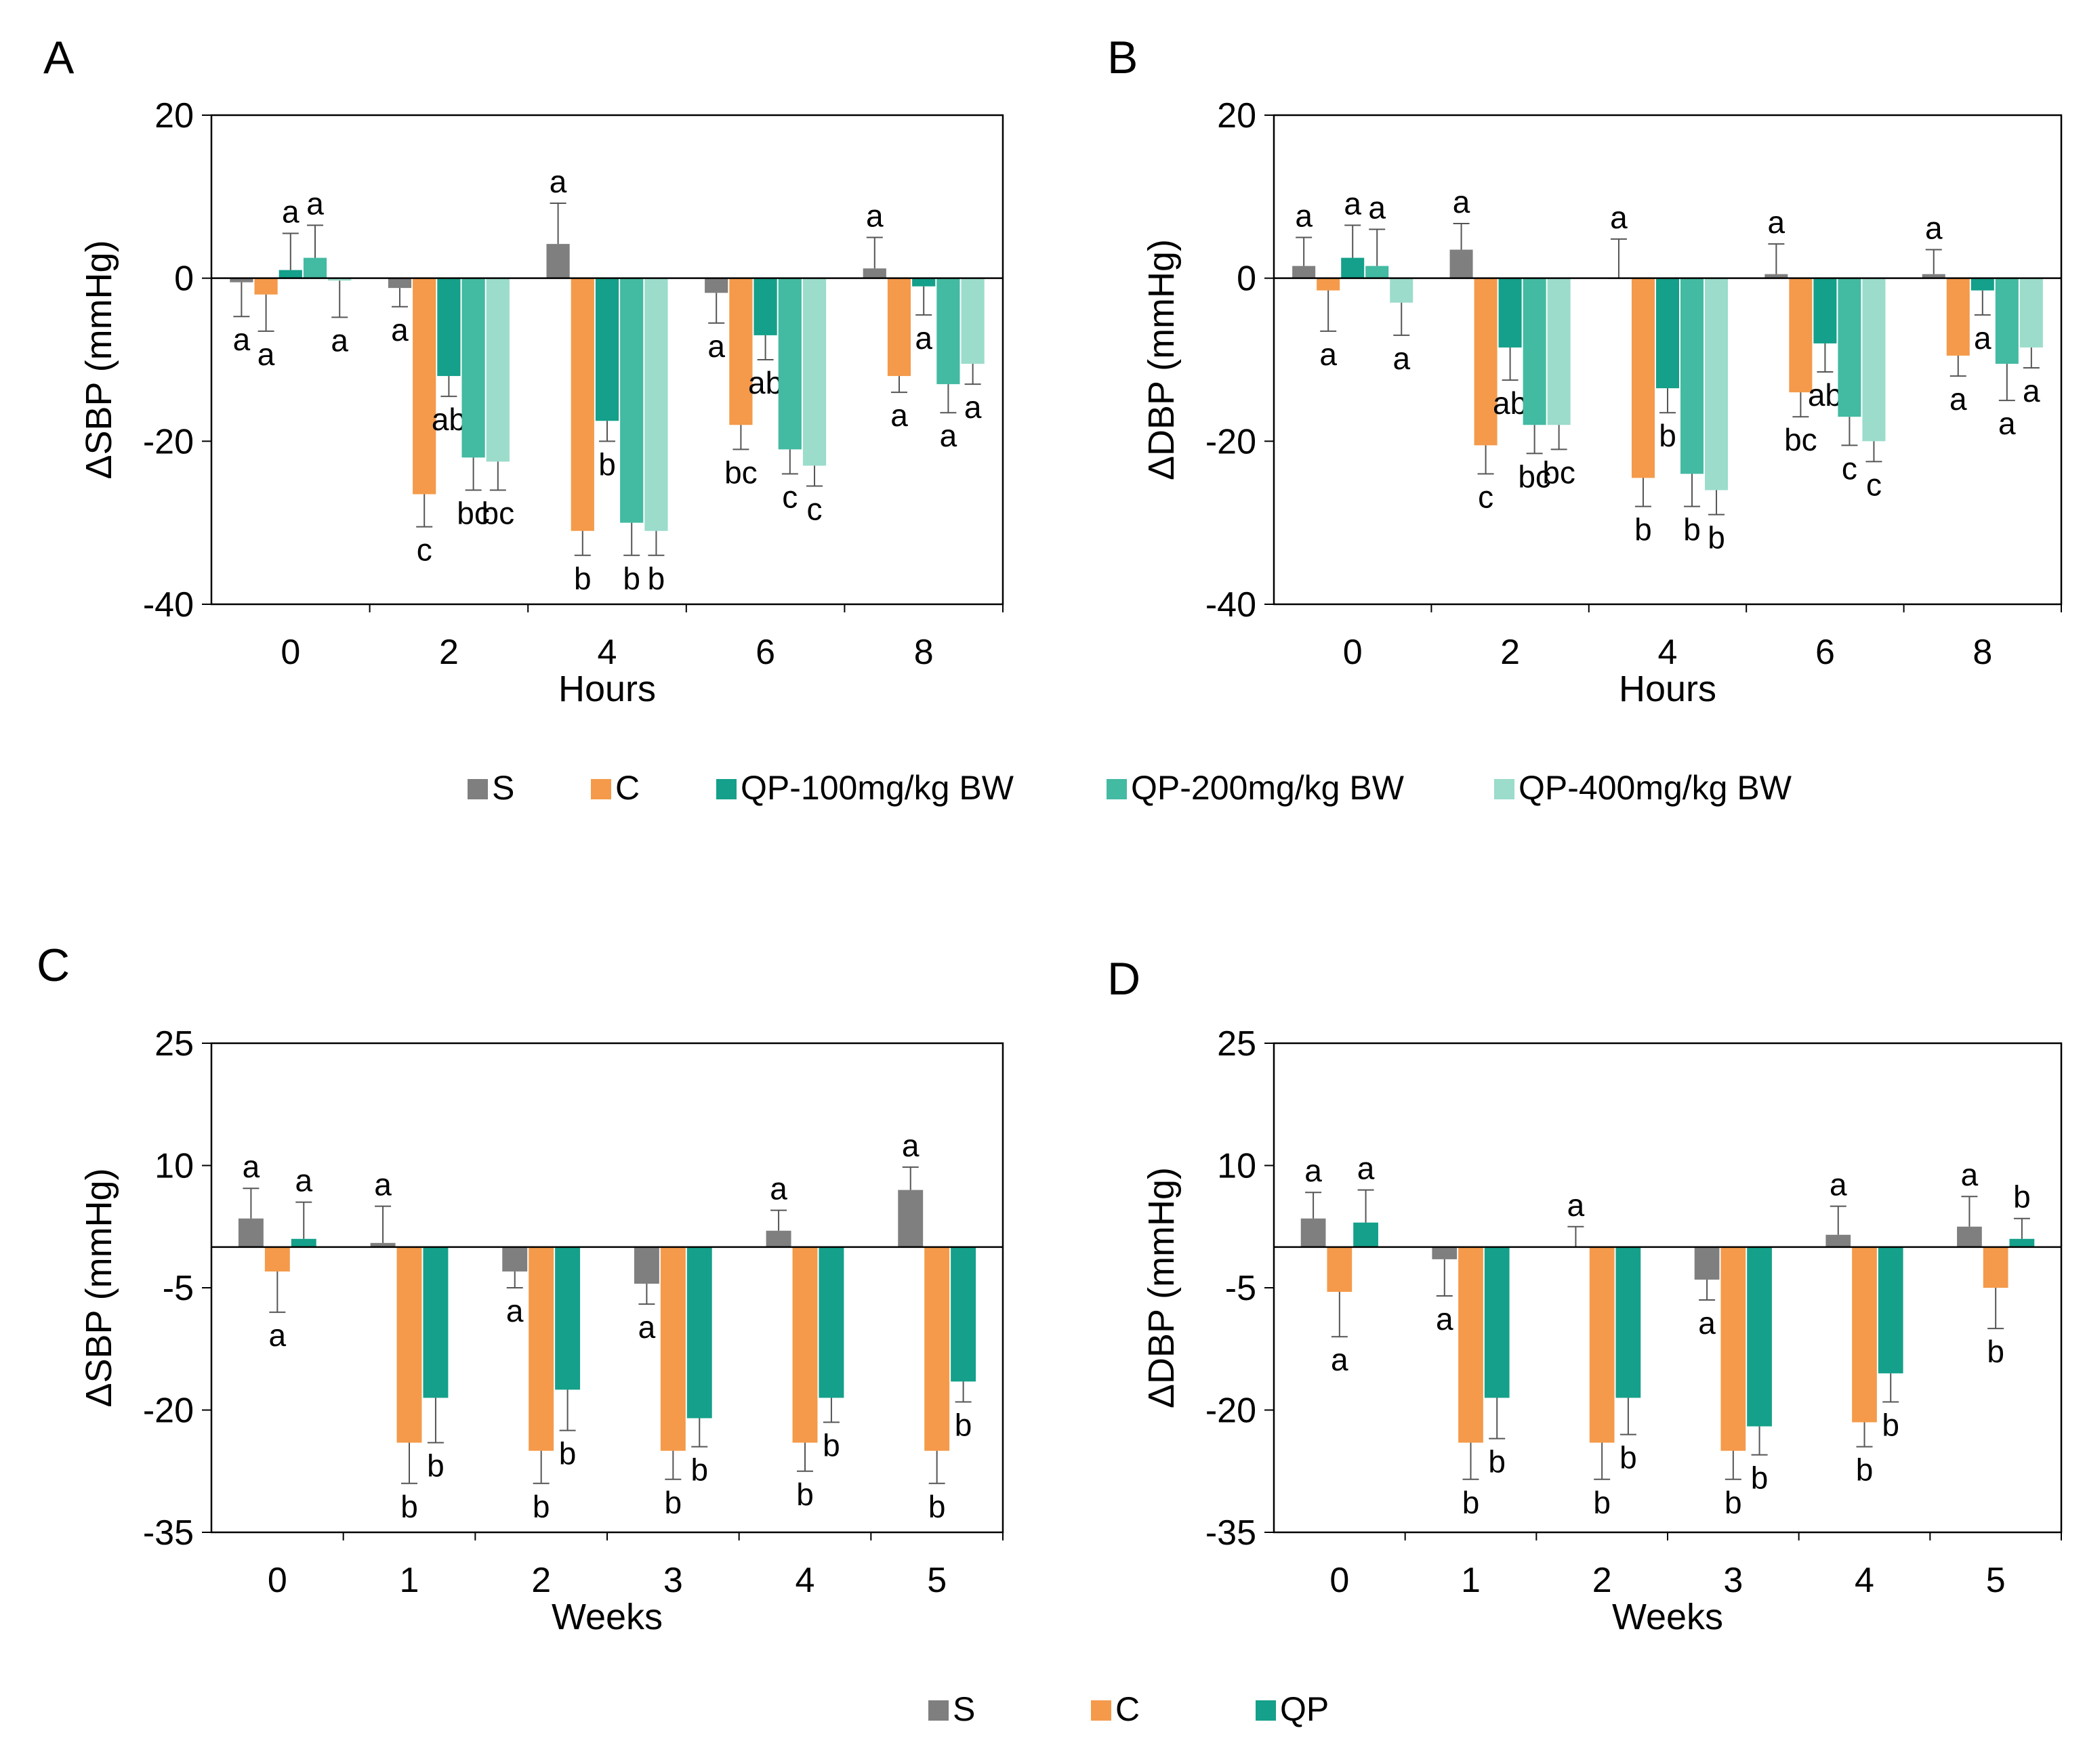 The width and height of the screenshot is (2085, 1764). I want to click on panel-b-letter: B, so click(1122, 57).